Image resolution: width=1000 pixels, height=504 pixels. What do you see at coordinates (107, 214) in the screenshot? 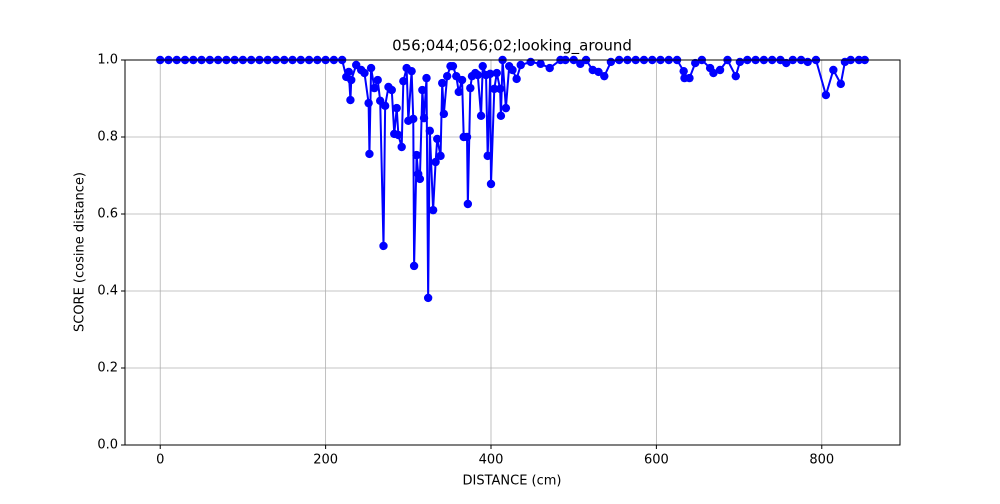
I see `y-tick-label: 0.6` at bounding box center [107, 214].